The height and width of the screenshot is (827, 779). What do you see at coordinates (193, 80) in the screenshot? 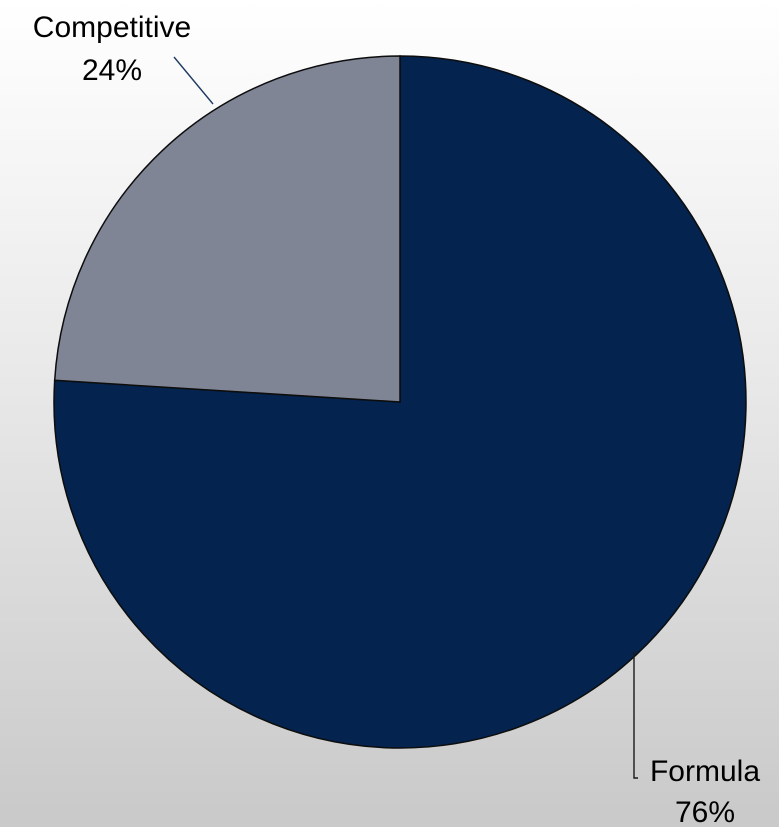
I see `leader-line-competitive` at bounding box center [193, 80].